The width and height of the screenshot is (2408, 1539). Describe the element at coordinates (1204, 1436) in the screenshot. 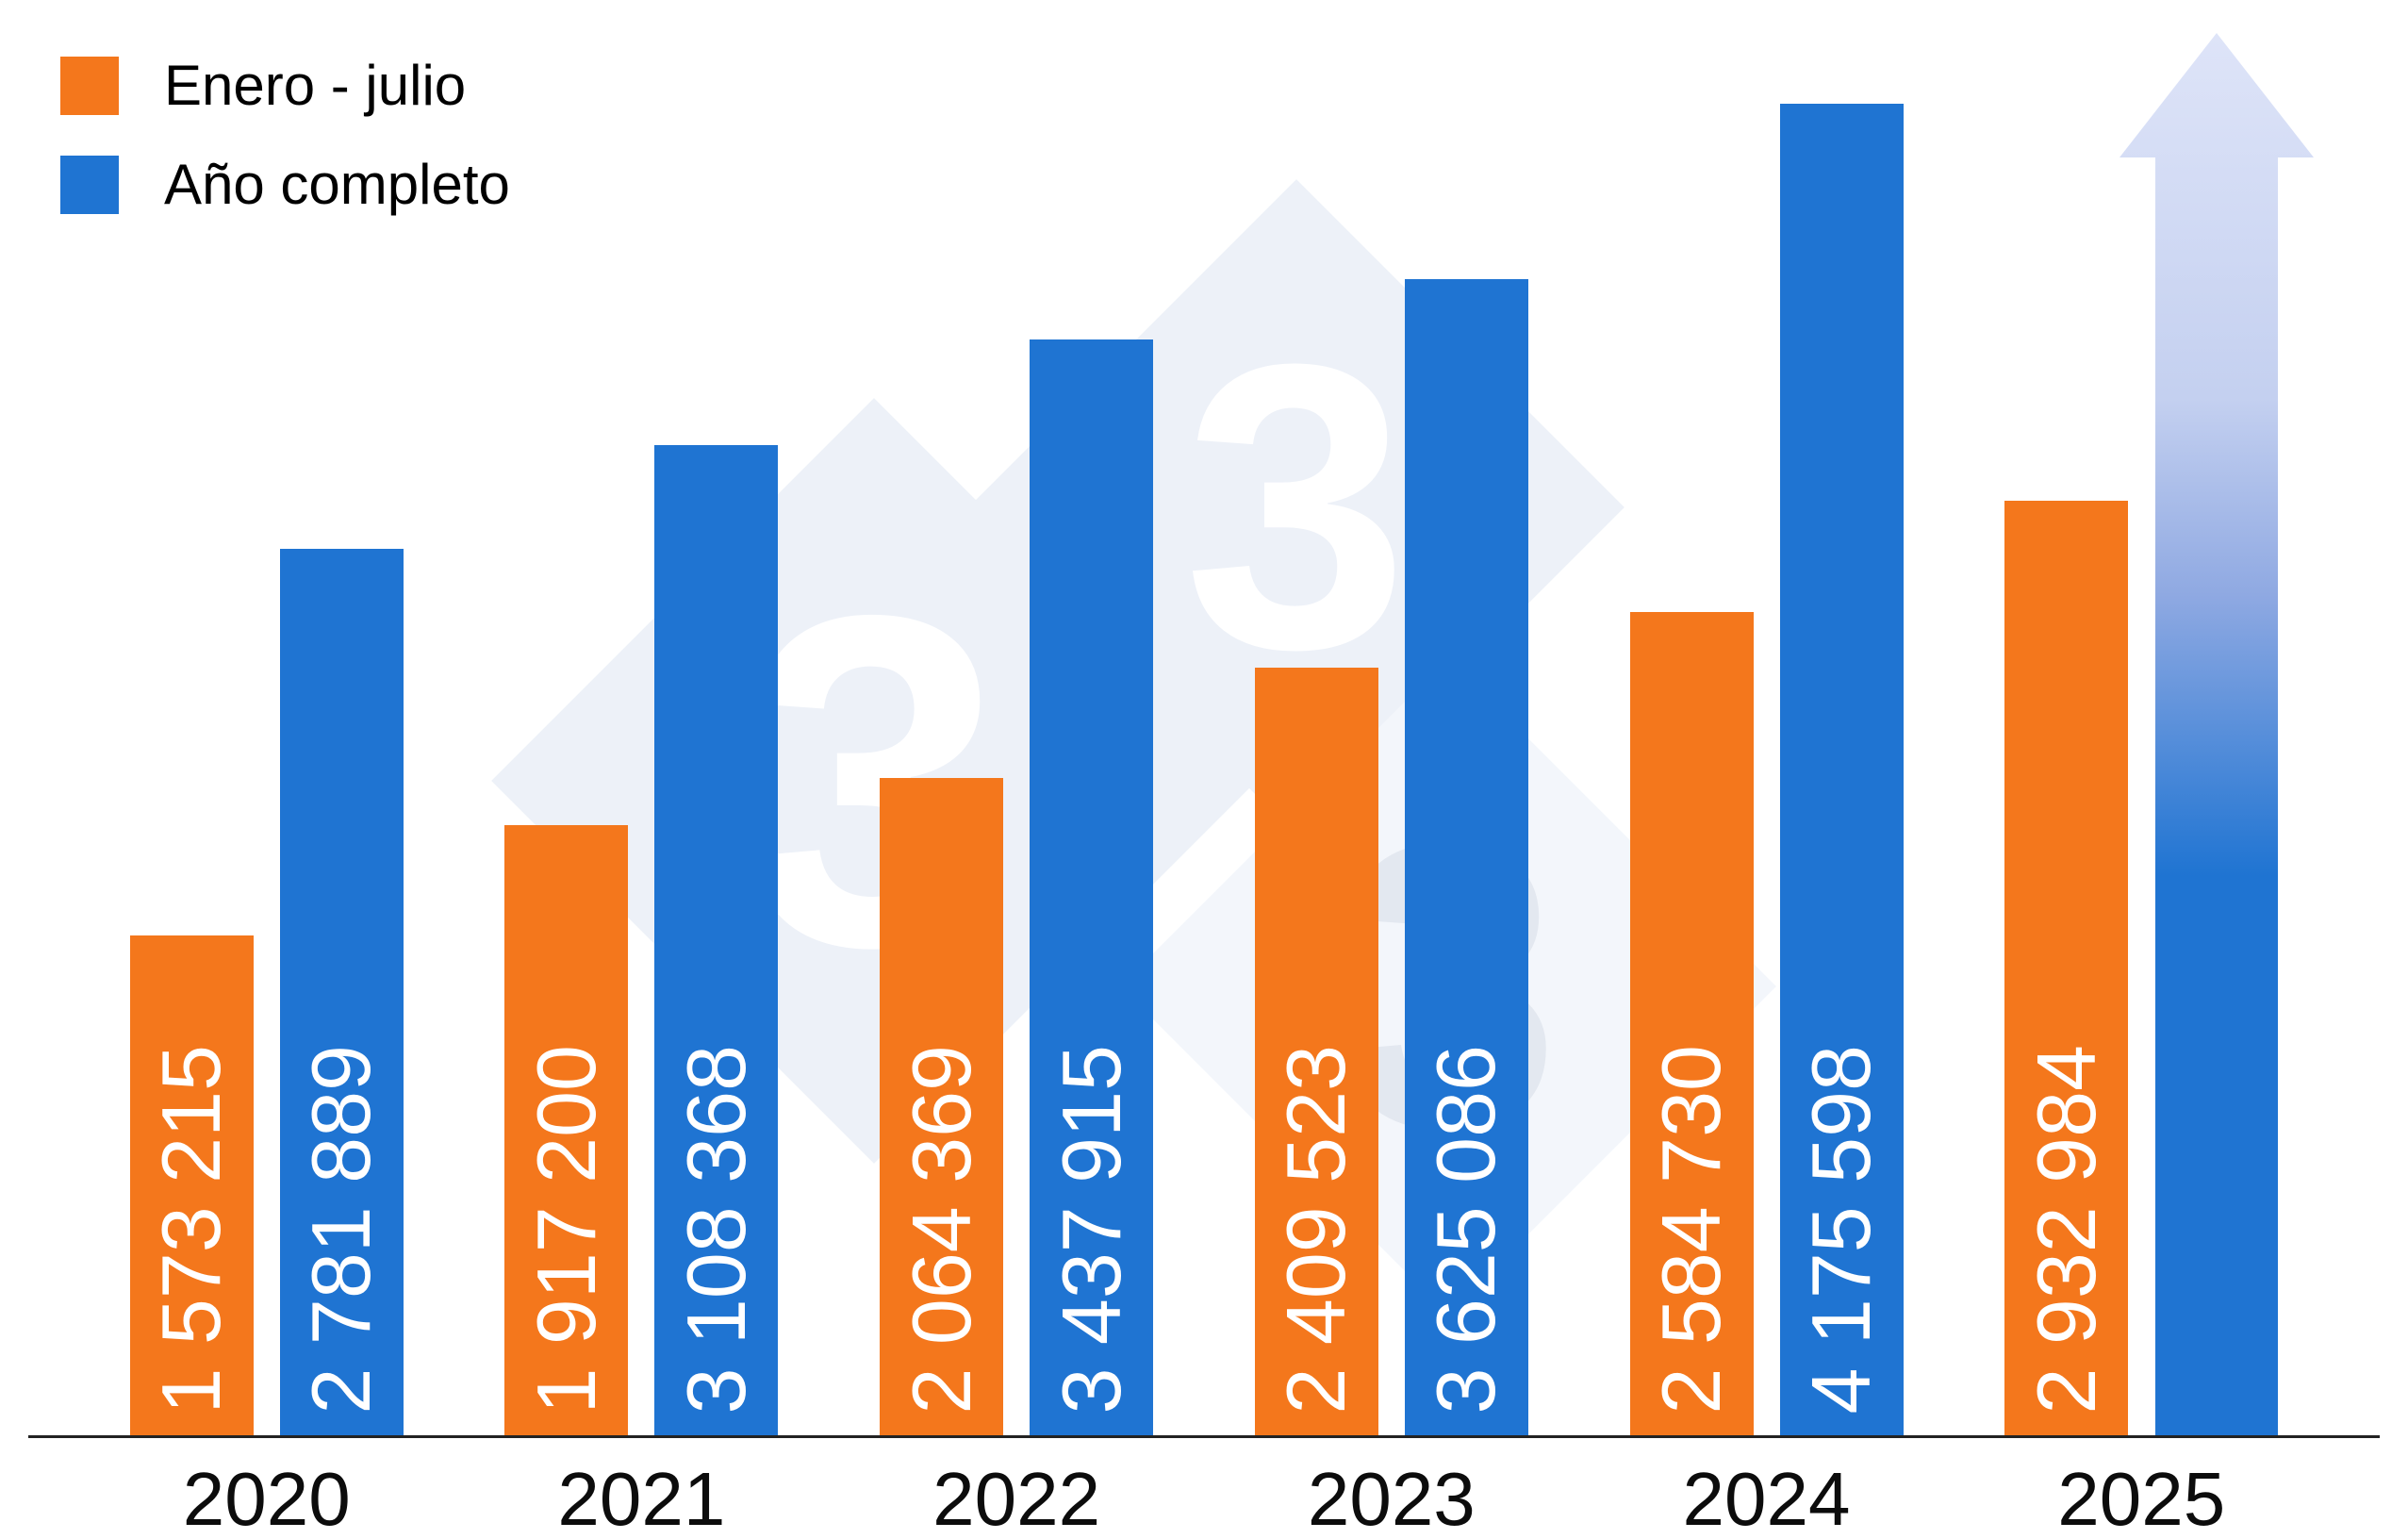

I see `x-axis-line` at that location.